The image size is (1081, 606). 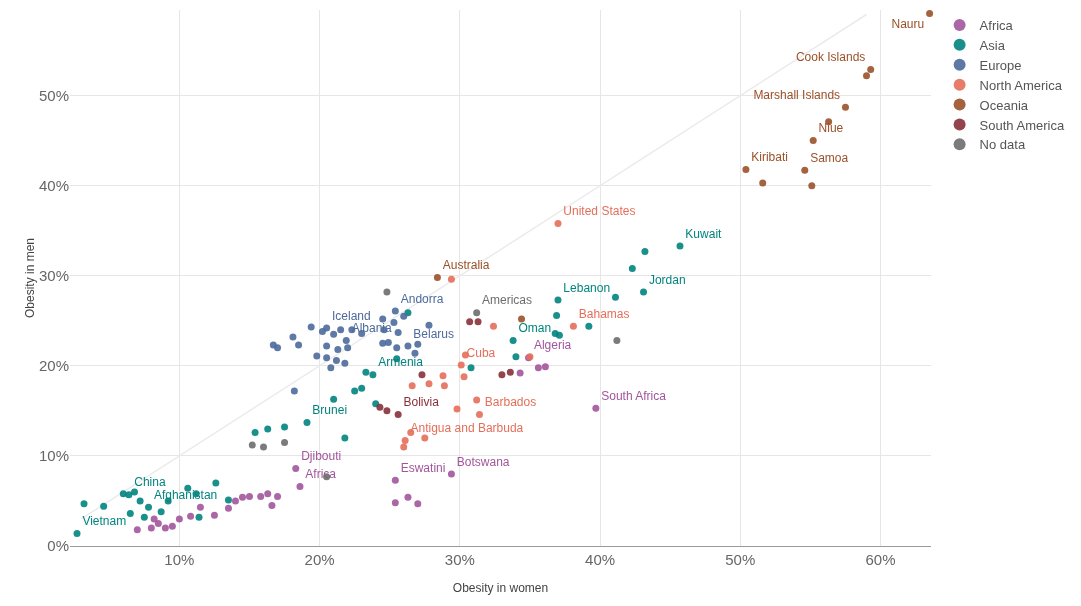 I want to click on y-tick-label: 30%, so click(x=53, y=275).